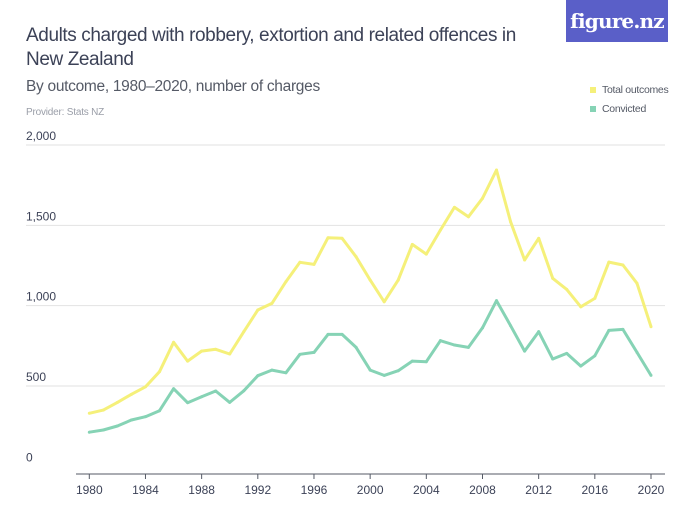  What do you see at coordinates (41, 297) in the screenshot?
I see `y-tick-label: 1,000` at bounding box center [41, 297].